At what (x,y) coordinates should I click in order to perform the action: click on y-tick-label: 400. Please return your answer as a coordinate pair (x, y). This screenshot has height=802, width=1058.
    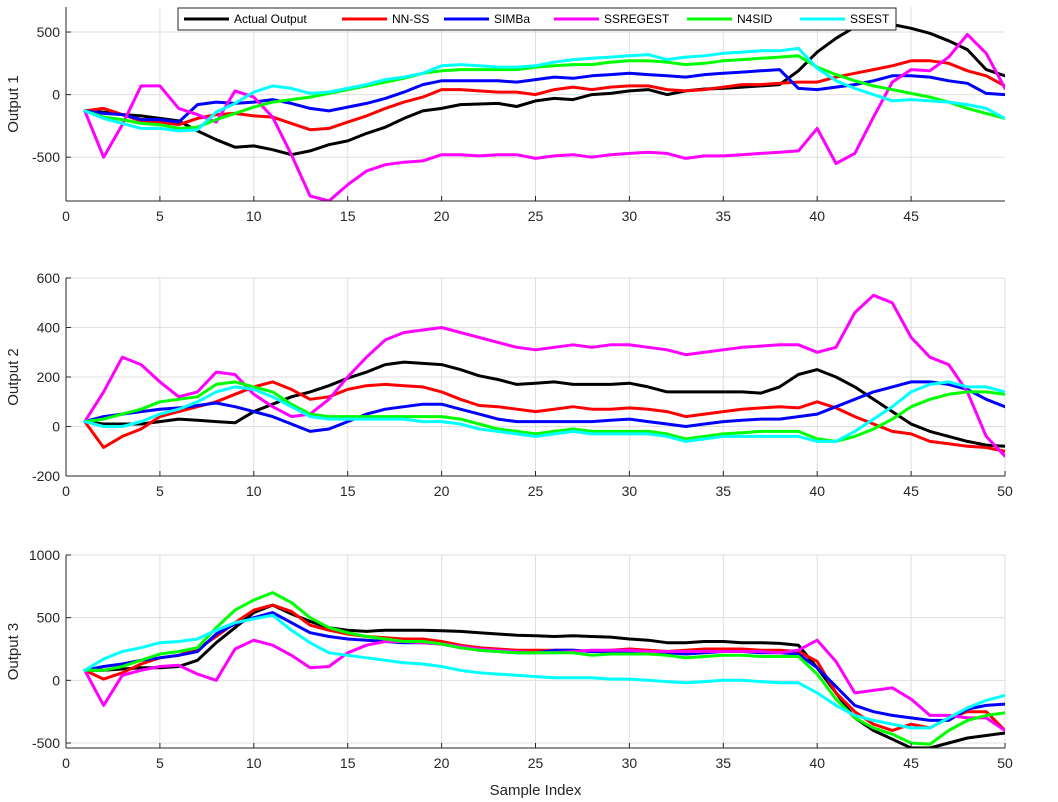
    Looking at the image, I should click on (49, 328).